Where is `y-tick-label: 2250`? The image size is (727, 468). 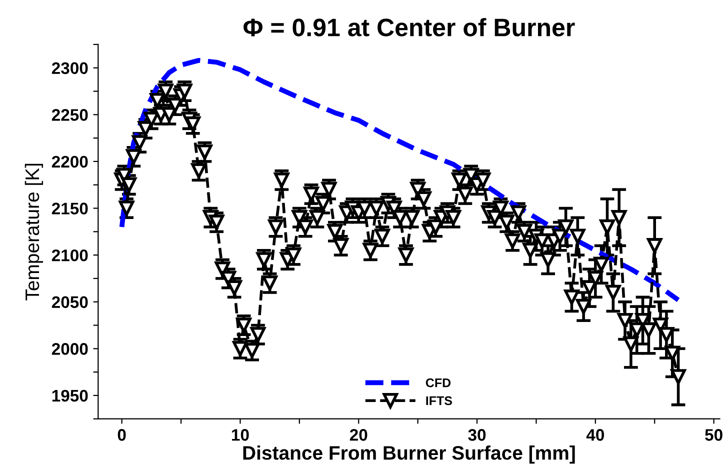
y-tick-label: 2250 is located at coordinates (70, 115).